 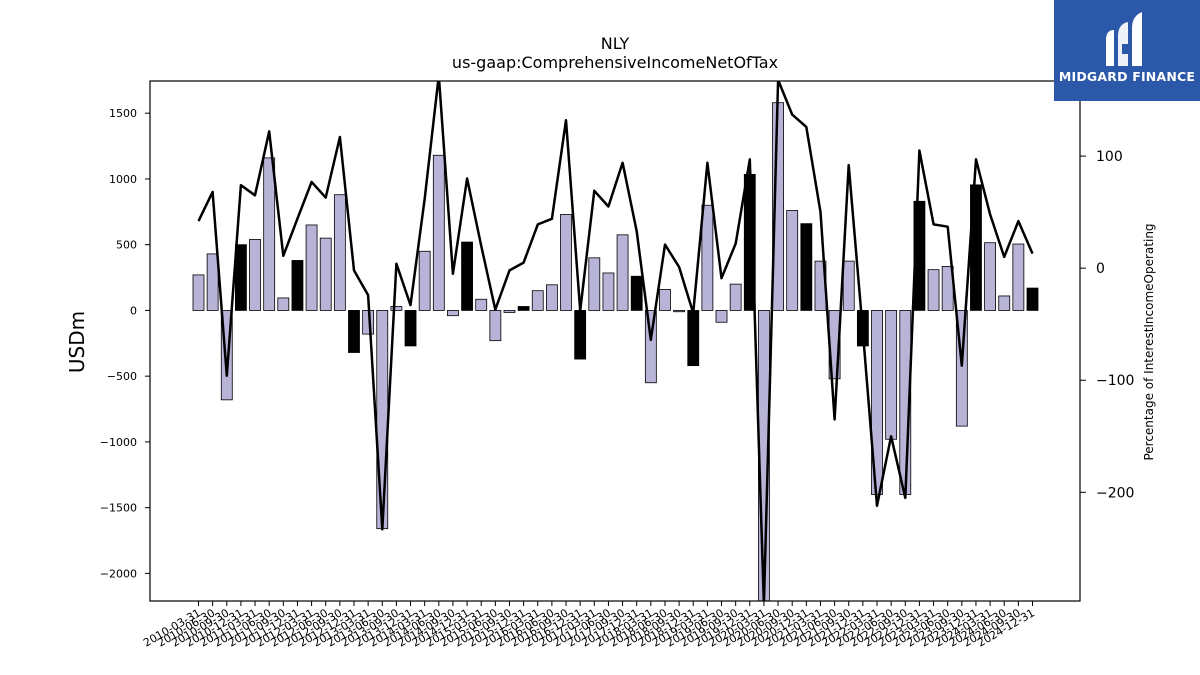 I want to click on brand-logo: MIDGARD FINANCE, so click(x=1127, y=50).